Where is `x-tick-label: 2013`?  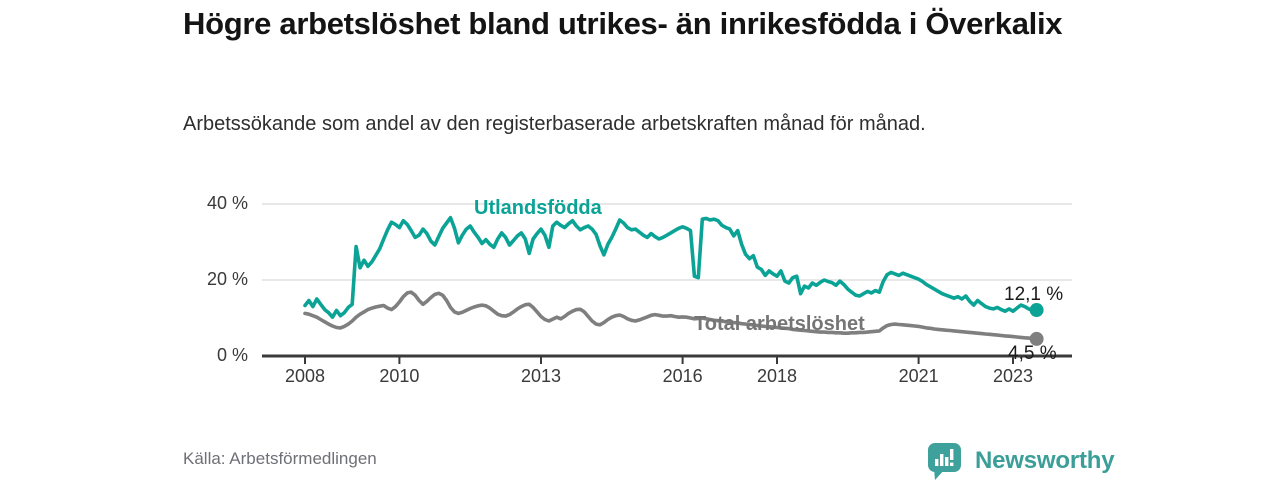 x-tick-label: 2013 is located at coordinates (541, 376).